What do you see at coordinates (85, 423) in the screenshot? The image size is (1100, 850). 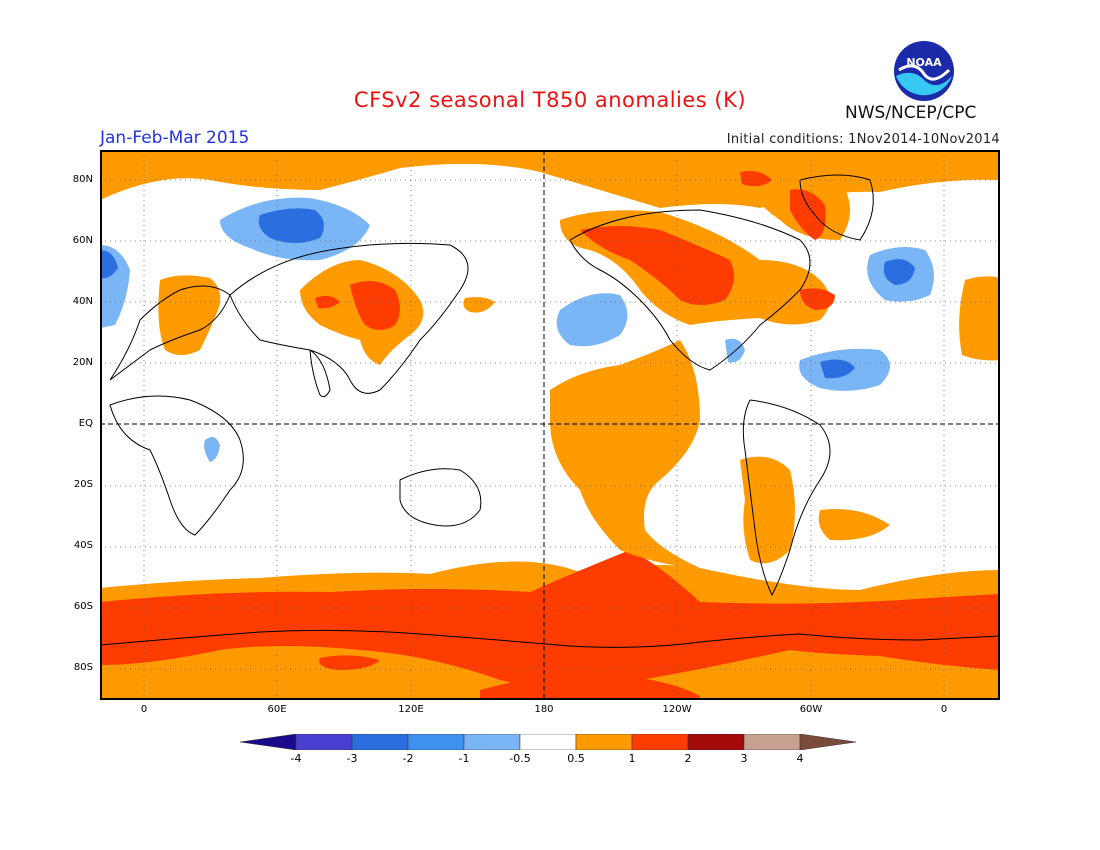 I see `lat-label: EQ` at bounding box center [85, 423].